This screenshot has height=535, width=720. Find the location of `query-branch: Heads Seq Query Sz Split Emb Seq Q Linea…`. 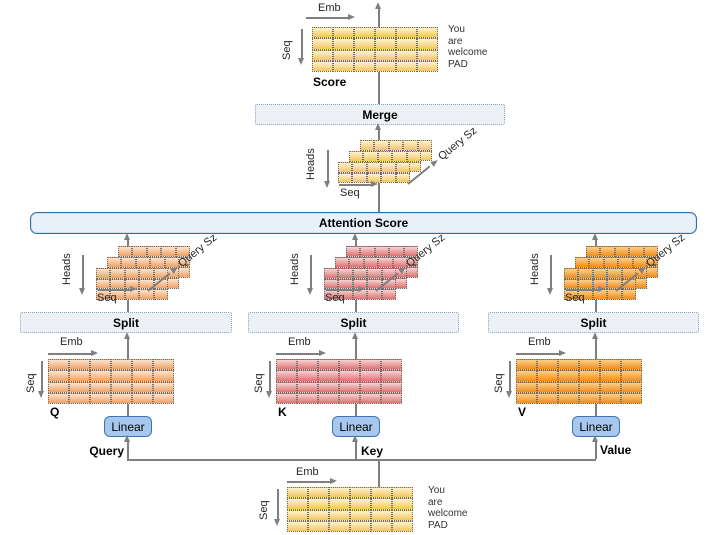

query-branch: Heads Seq Query Sz Split Emb Seq Q Linea… is located at coordinates (126, 352).